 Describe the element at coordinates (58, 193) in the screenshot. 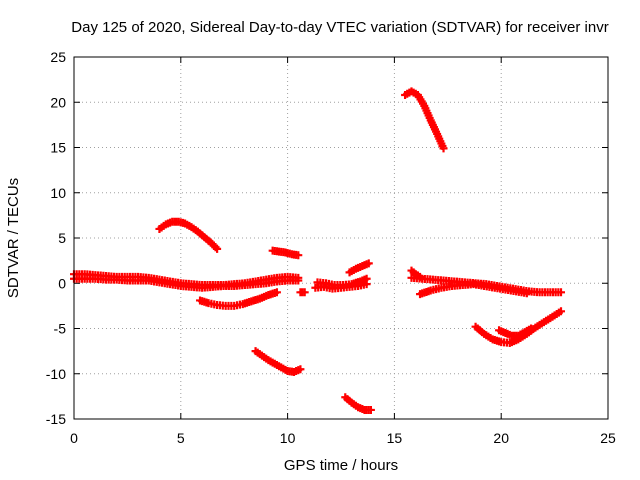

I see `y-tick-label: 10` at that location.